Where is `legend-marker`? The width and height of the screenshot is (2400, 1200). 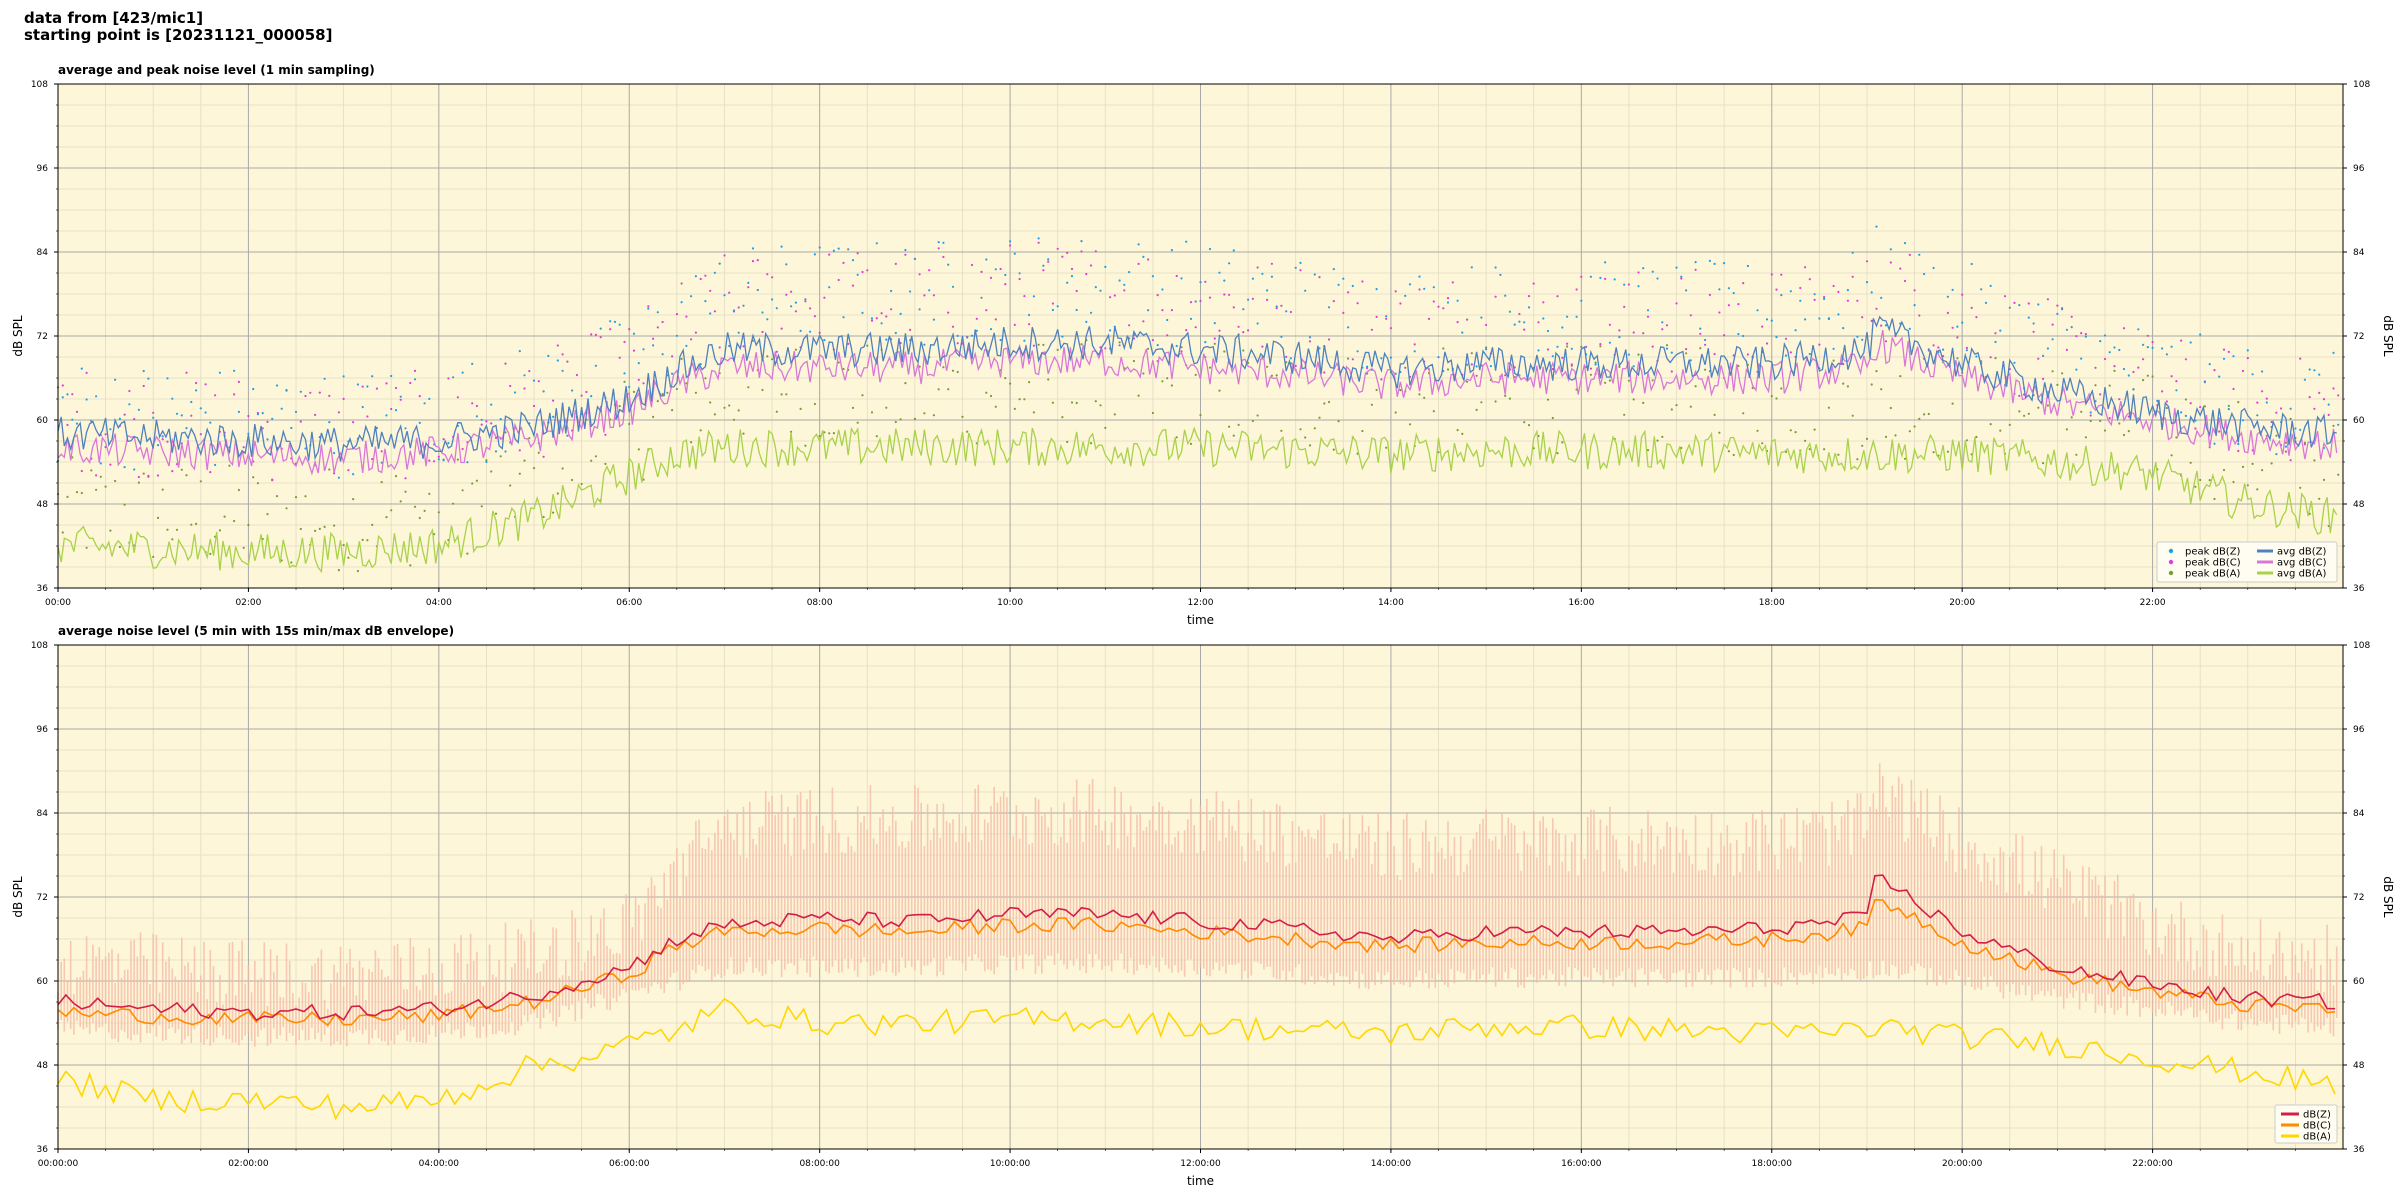 legend-marker is located at coordinates (2171, 573).